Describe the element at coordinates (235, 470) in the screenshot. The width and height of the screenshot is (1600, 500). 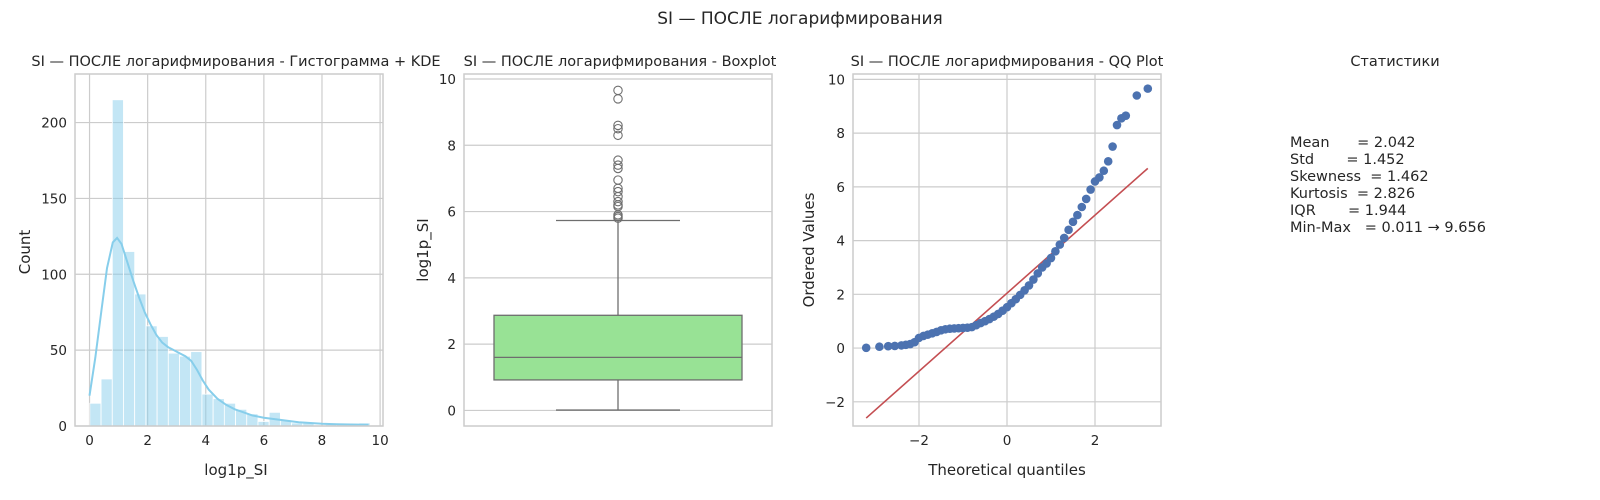
I see `histogram-xlabel: log1p_SI` at that location.